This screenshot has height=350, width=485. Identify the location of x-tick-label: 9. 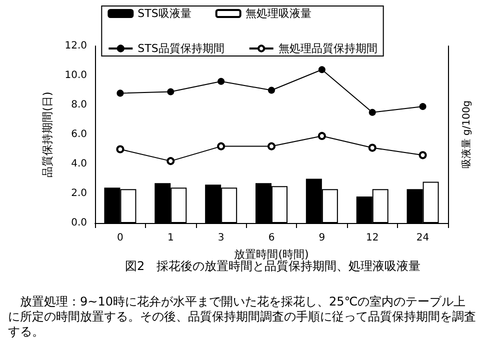
(322, 238).